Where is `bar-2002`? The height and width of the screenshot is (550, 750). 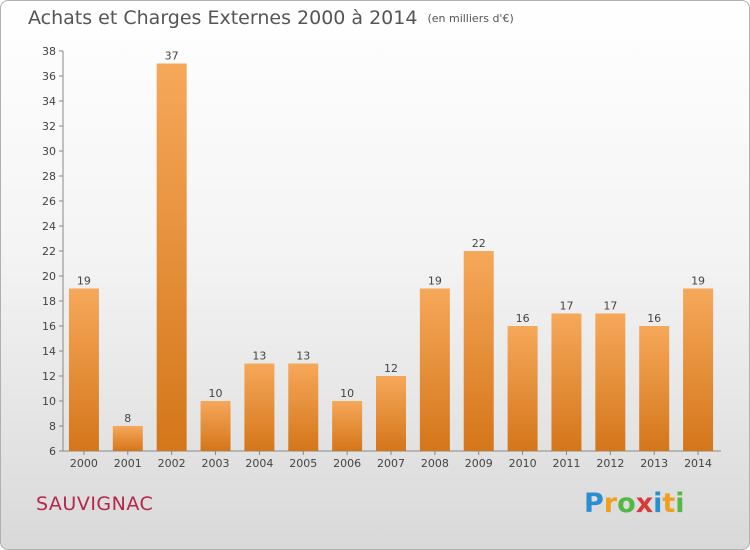 bar-2002 is located at coordinates (171, 257).